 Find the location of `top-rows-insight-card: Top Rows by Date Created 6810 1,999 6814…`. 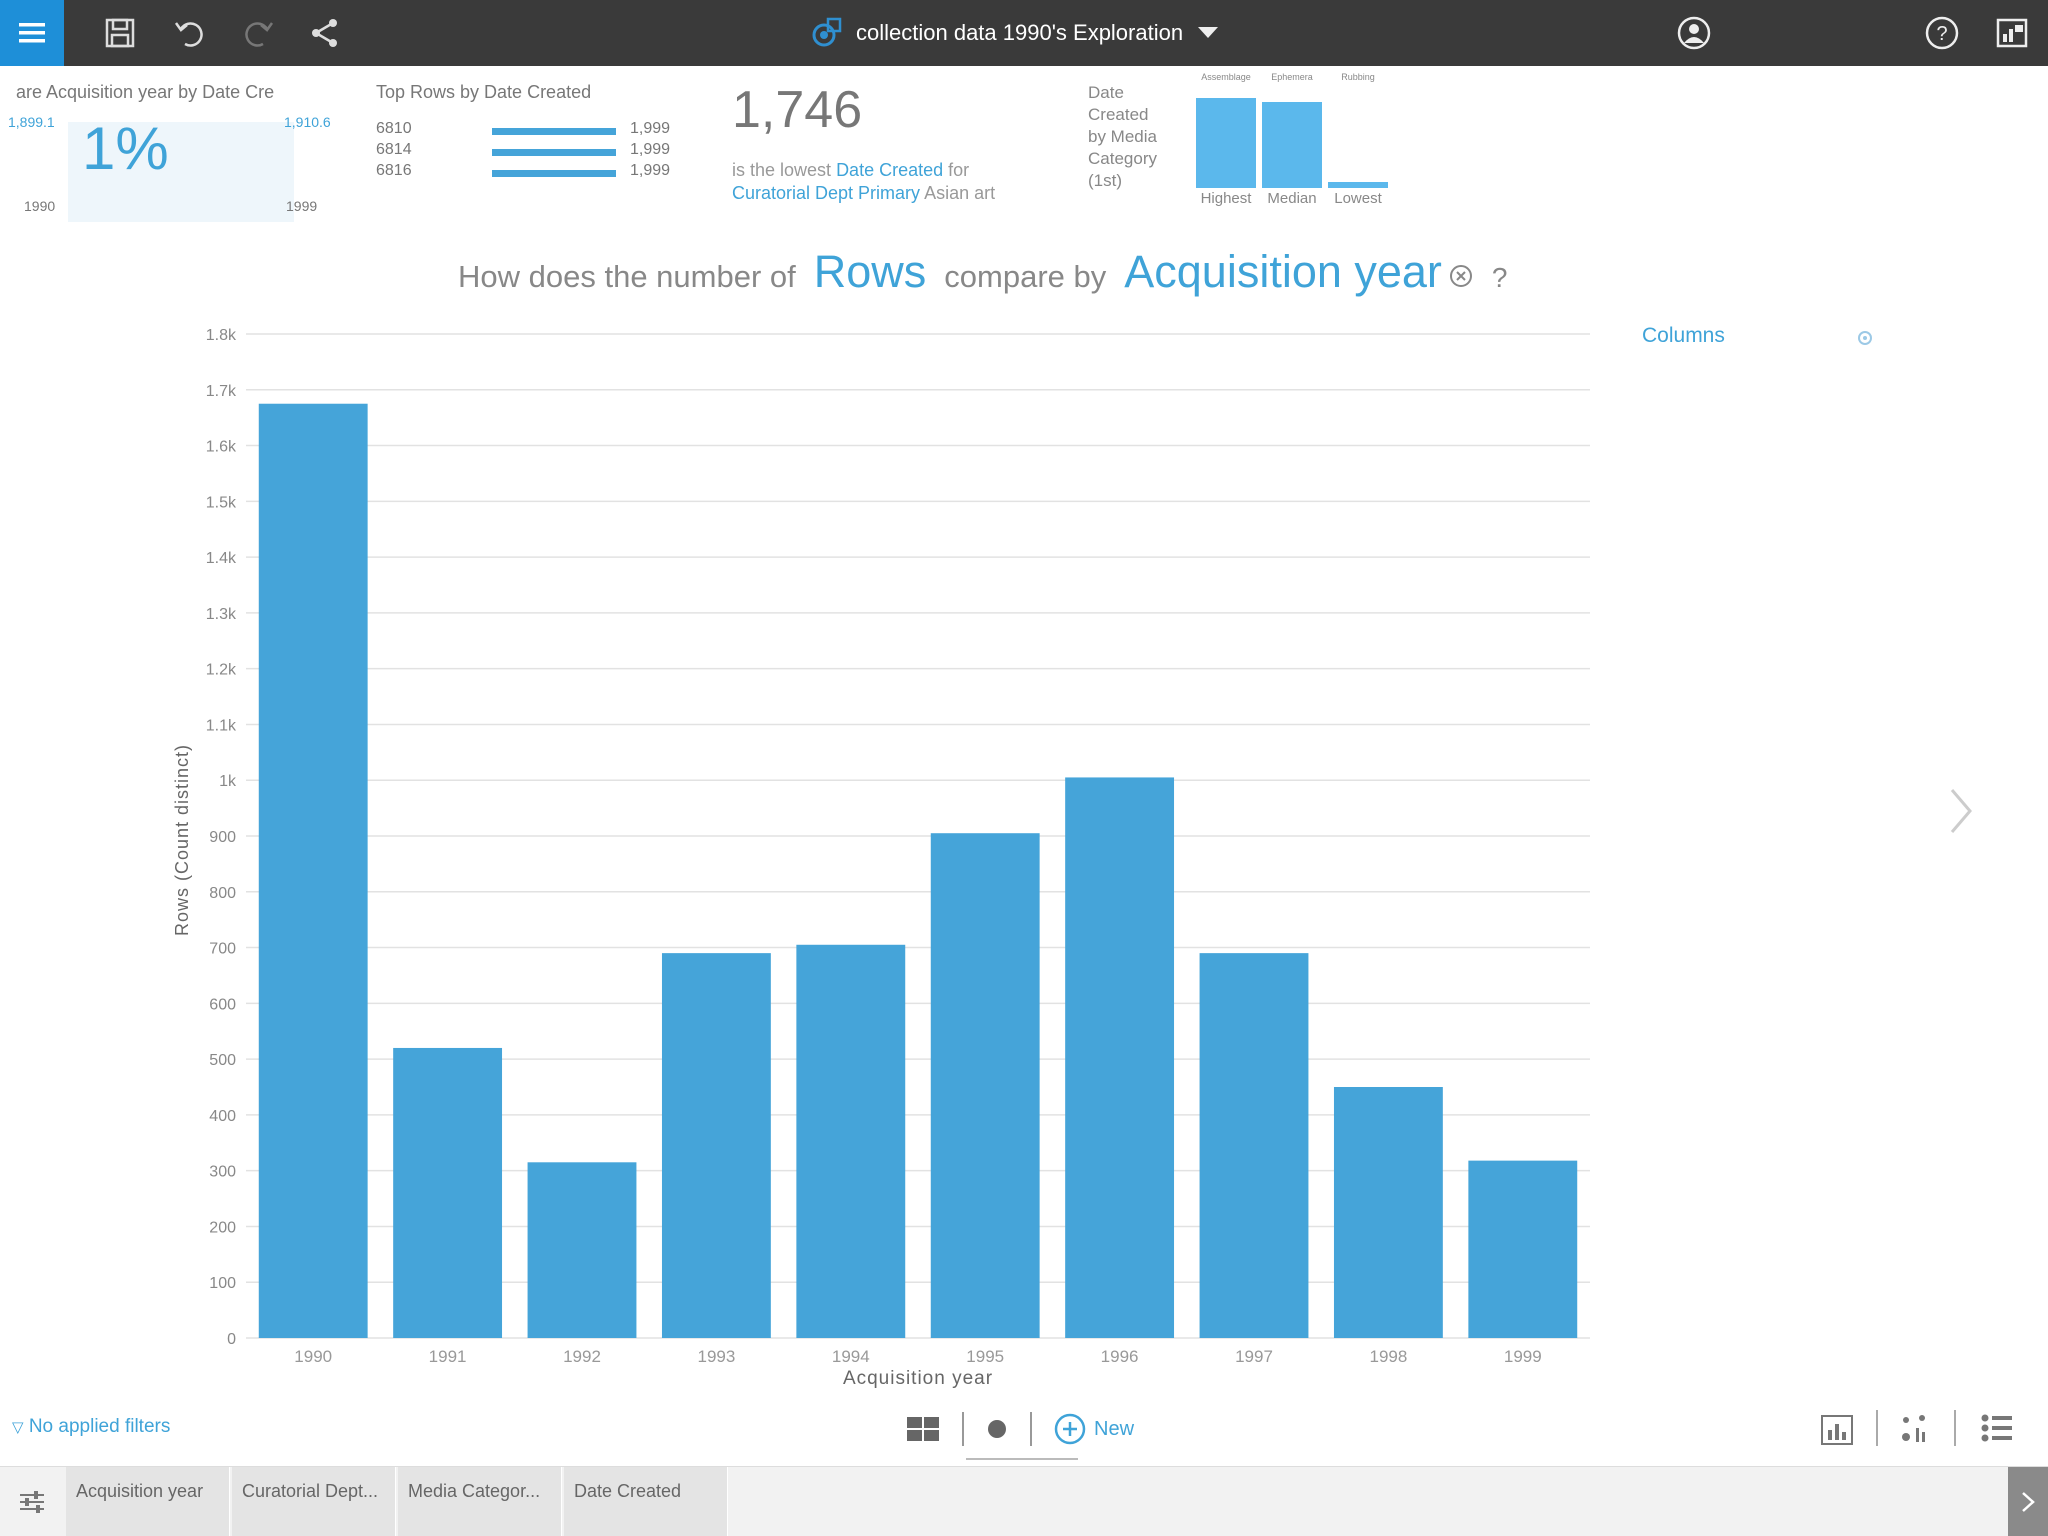

top-rows-insight-card: Top Rows by Date Created 6810 1,999 6814… is located at coordinates (534, 147).